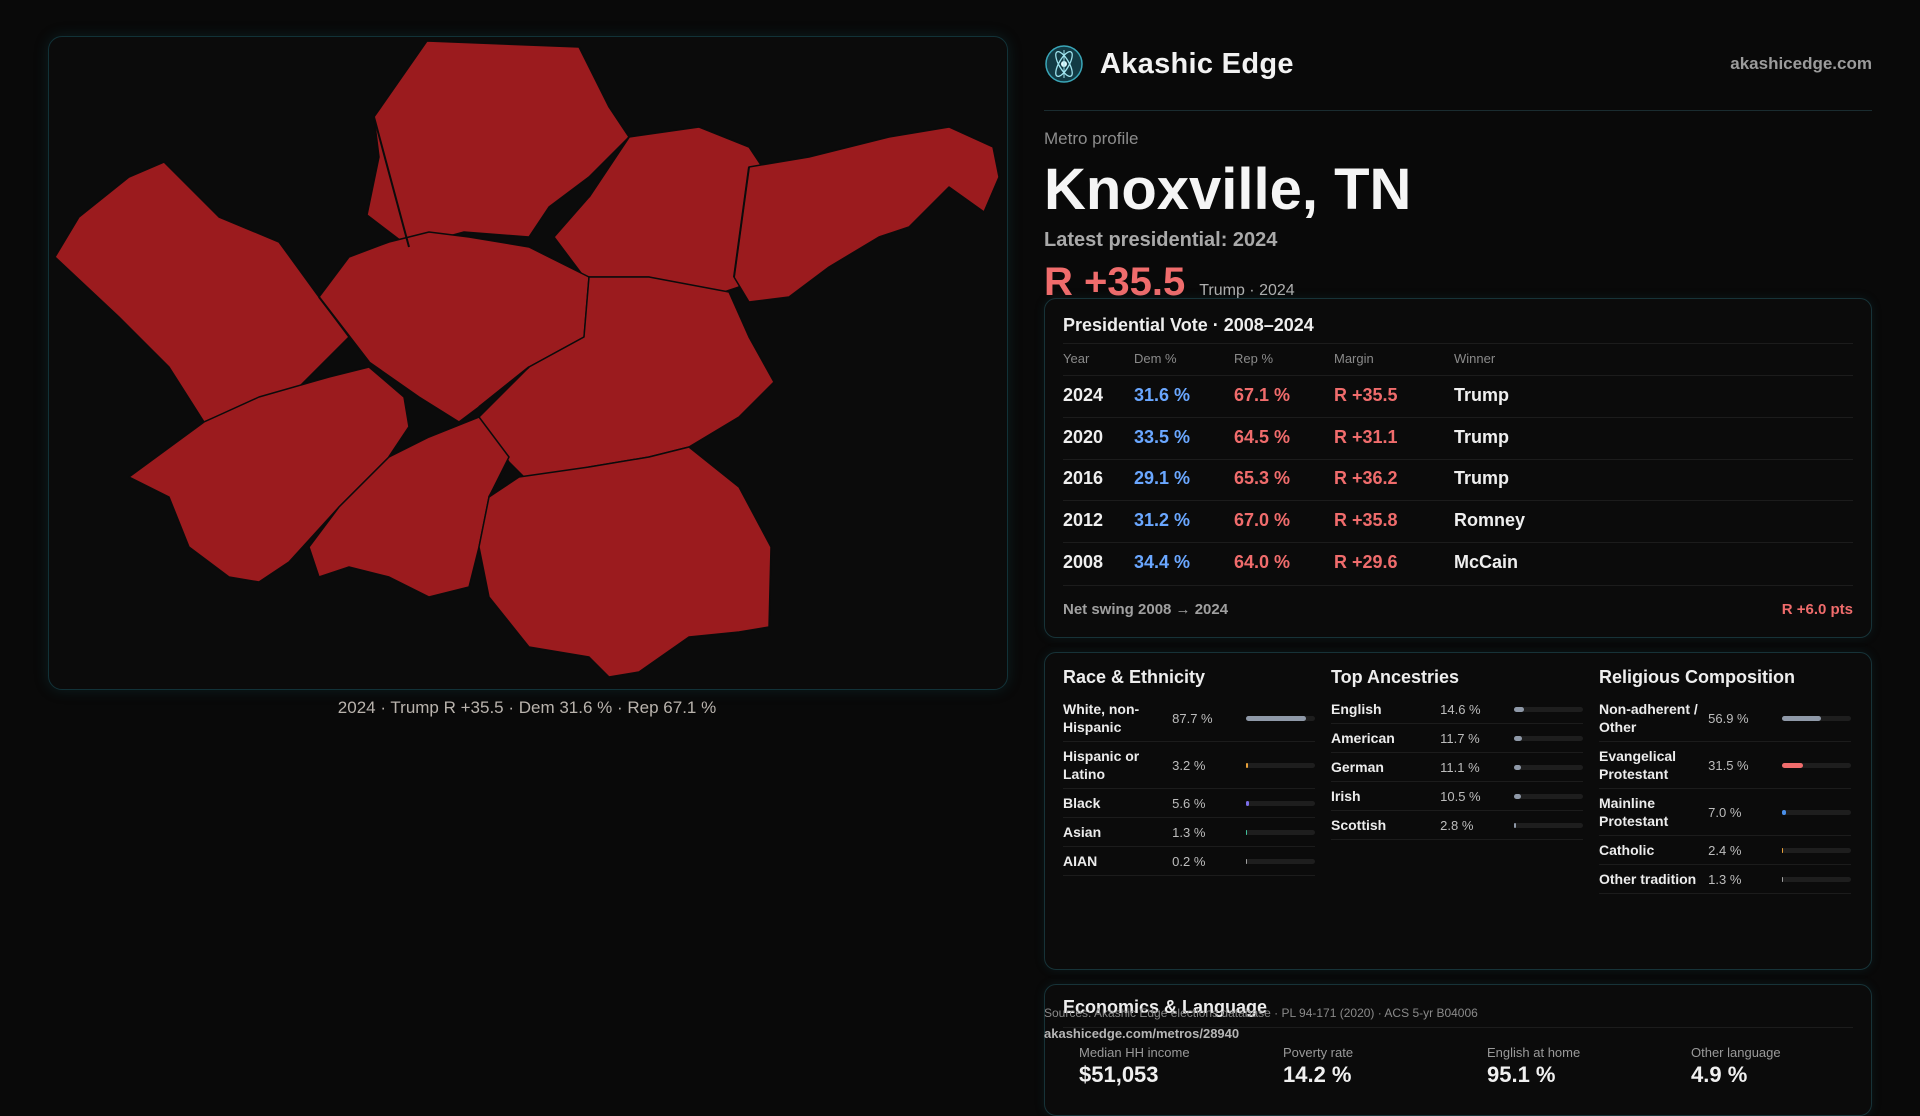 This screenshot has width=1920, height=1116. What do you see at coordinates (1174, 1066) in the screenshot?
I see `econ-median-income: Median HH income $51,053` at bounding box center [1174, 1066].